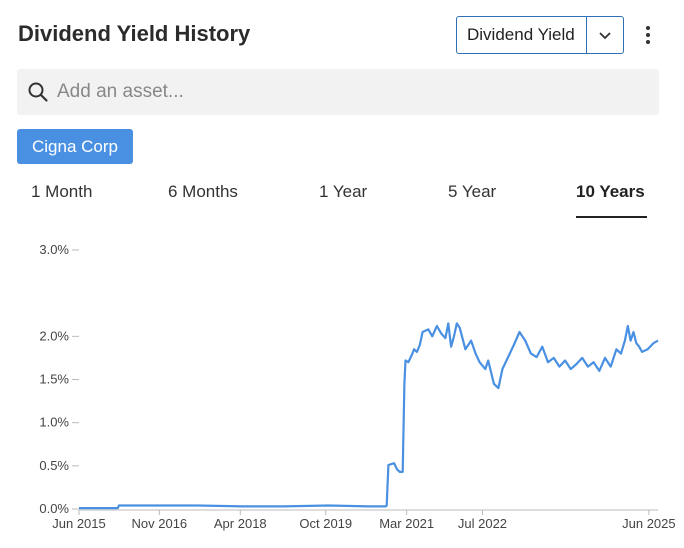  I want to click on range-tabs: 1 Month 6 Months 1 Year 5 Year 10 Years, so click(342, 200).